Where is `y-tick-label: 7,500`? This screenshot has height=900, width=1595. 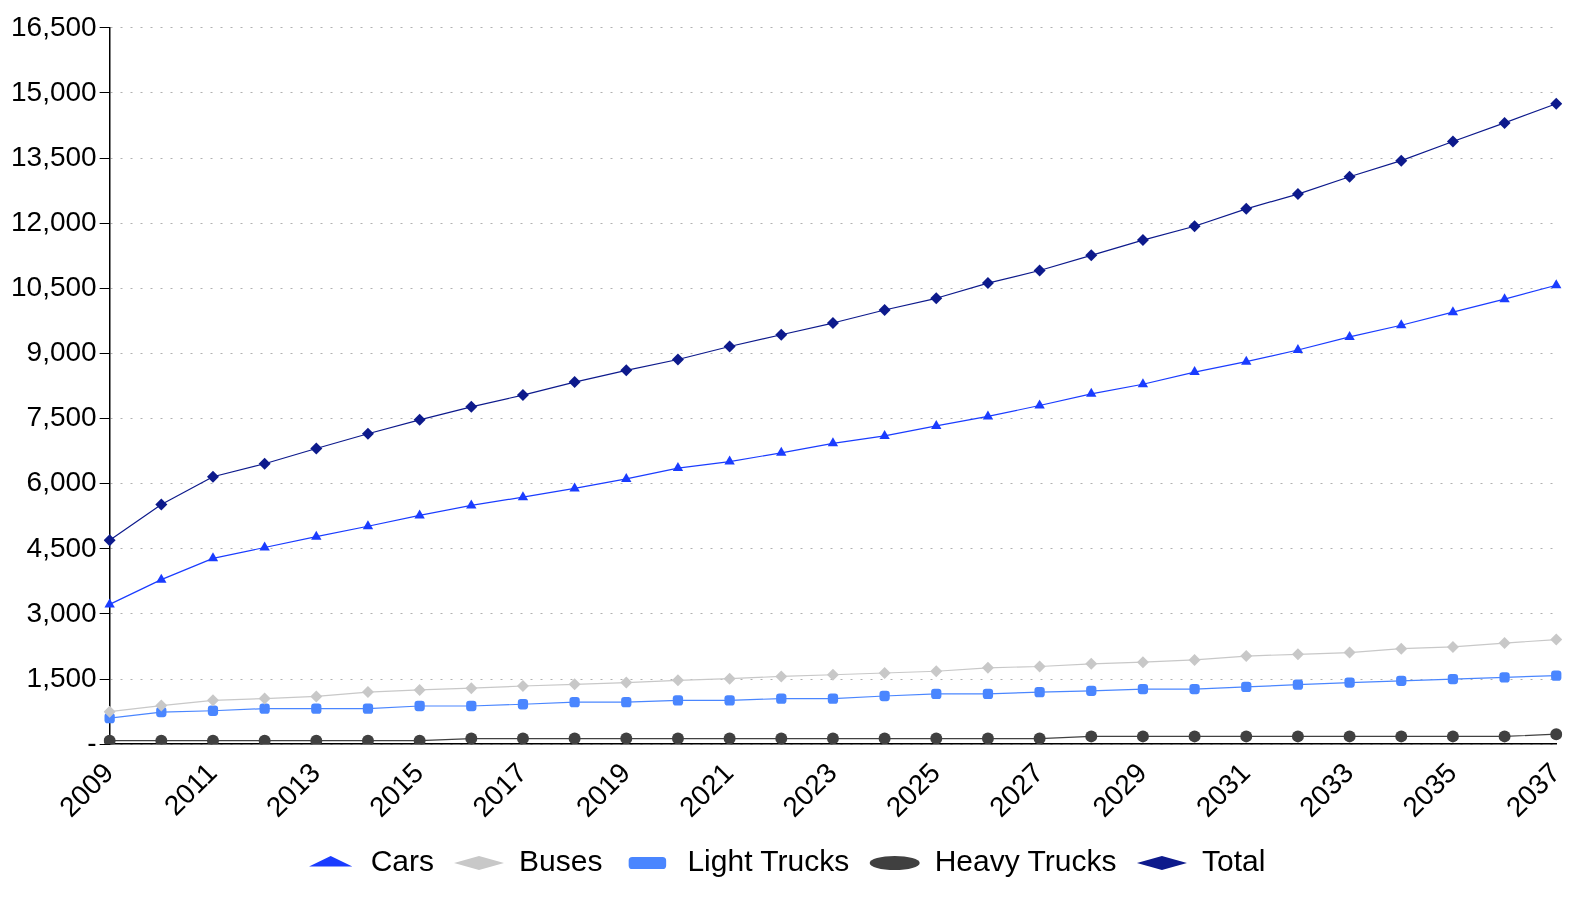
y-tick-label: 7,500 is located at coordinates (61, 417).